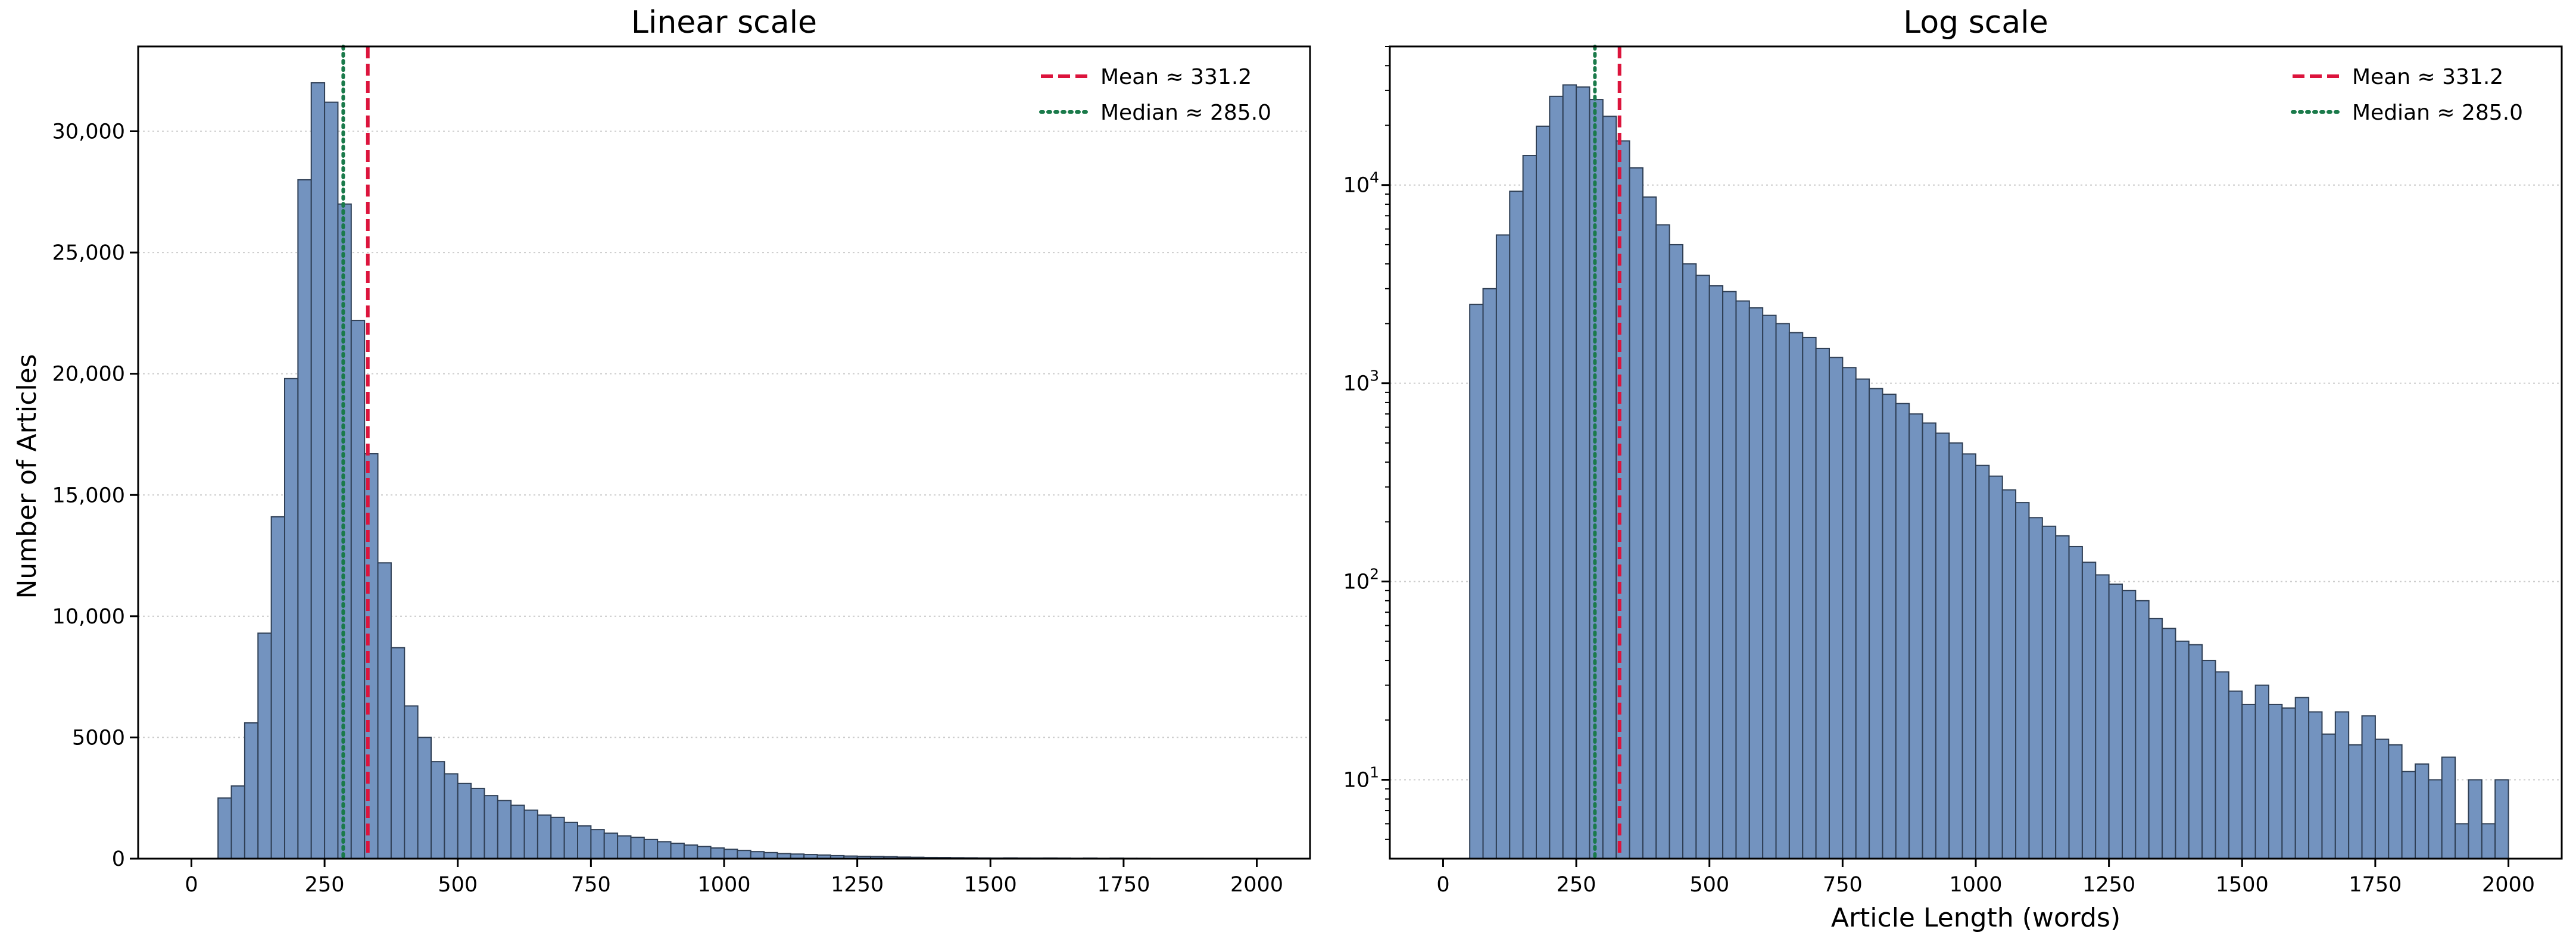 The image size is (2576, 945). What do you see at coordinates (2376, 885) in the screenshot?
I see `log-x-tick-label: 1750` at bounding box center [2376, 885].